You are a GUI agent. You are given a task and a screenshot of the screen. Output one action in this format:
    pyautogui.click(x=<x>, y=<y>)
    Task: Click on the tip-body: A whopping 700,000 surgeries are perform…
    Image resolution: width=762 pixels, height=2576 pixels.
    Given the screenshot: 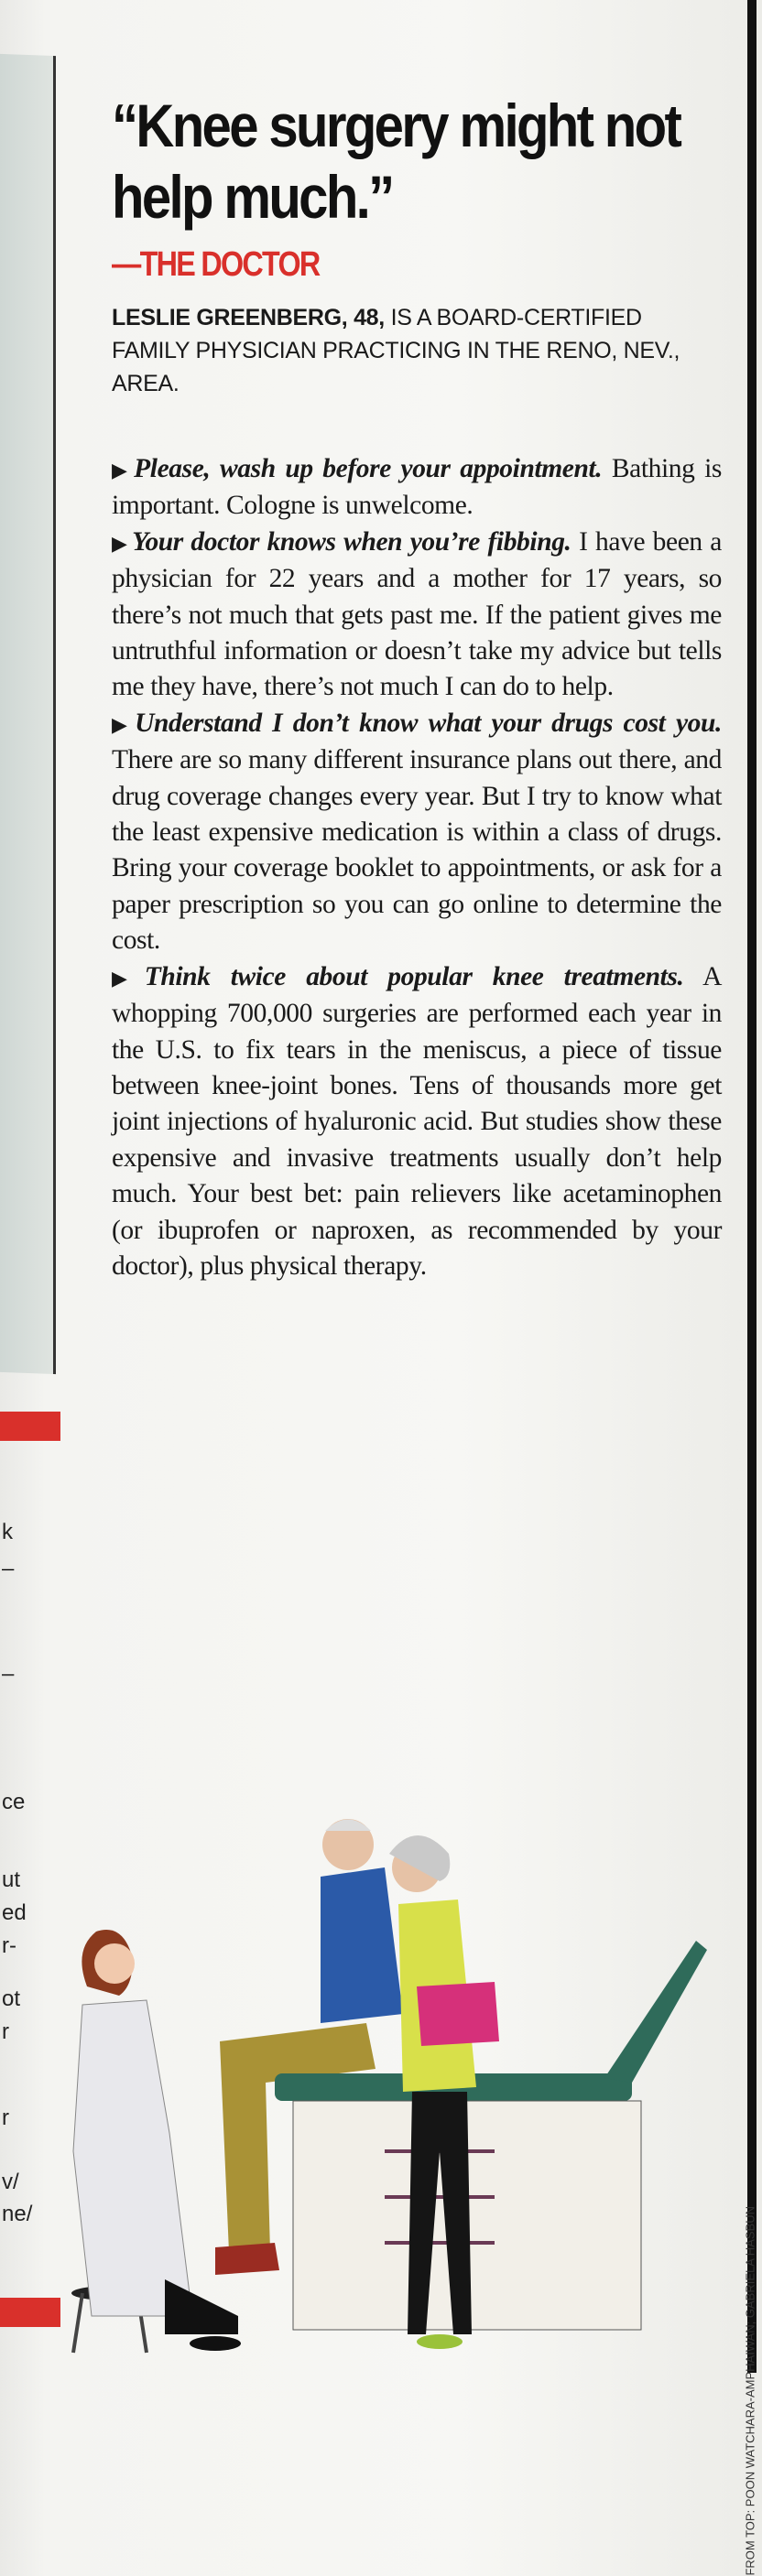 What is the action you would take?
    pyautogui.click(x=417, y=1121)
    